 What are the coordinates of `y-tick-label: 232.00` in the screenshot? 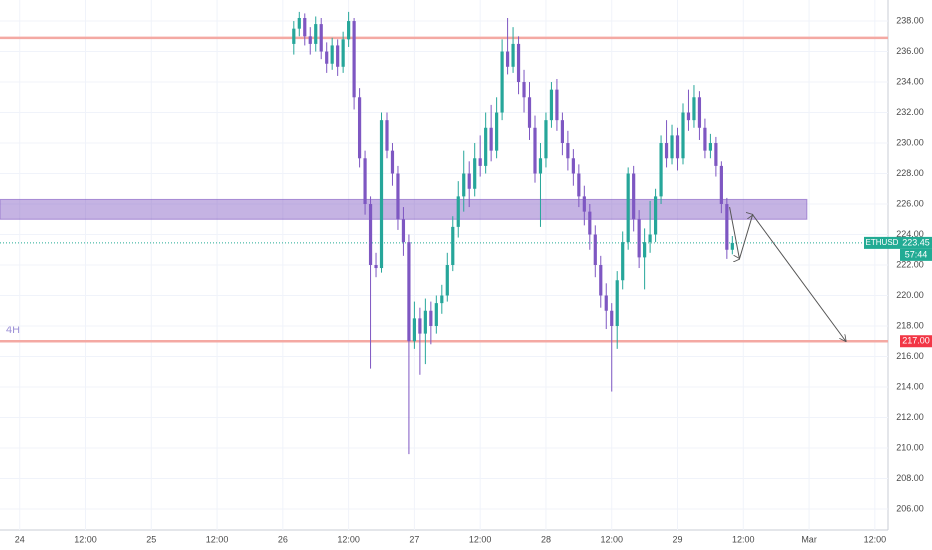 It's located at (910, 112).